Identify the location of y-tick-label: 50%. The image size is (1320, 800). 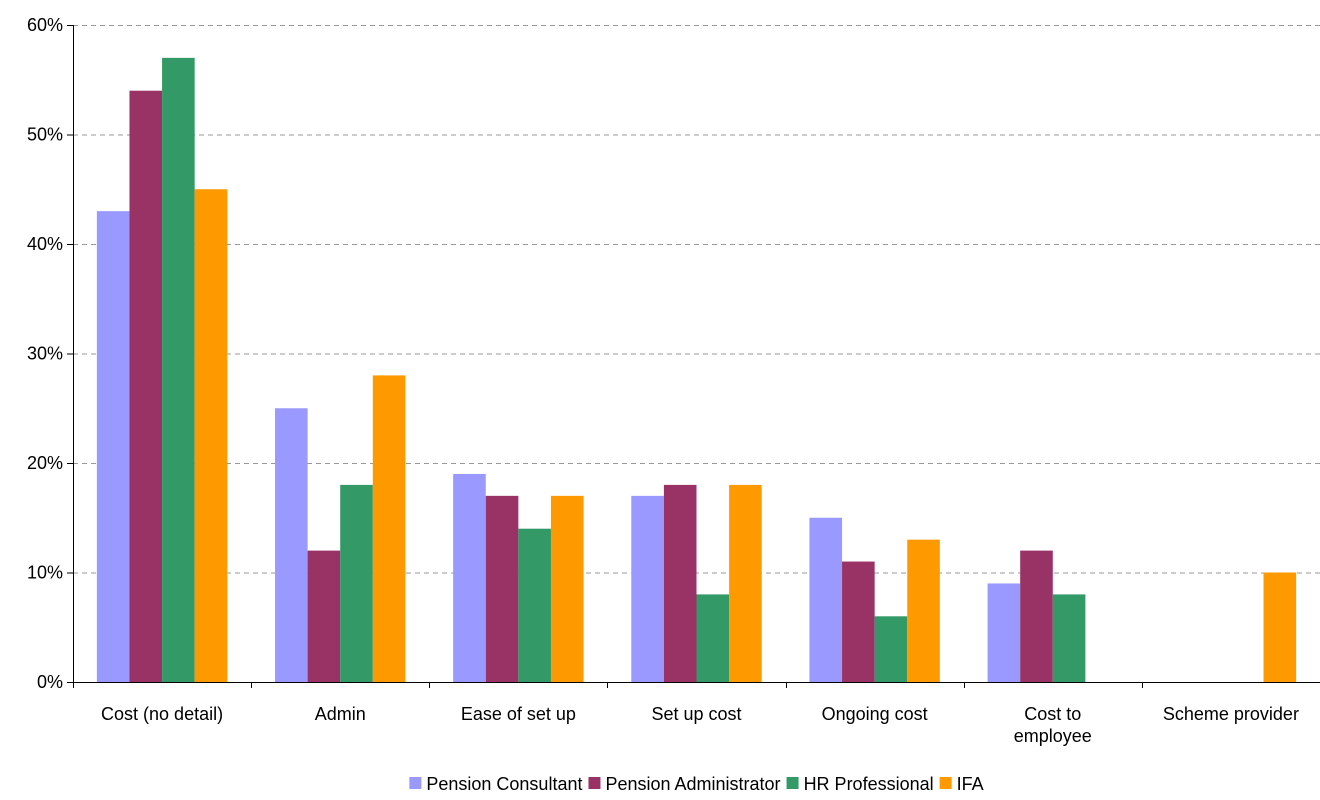
(45, 135).